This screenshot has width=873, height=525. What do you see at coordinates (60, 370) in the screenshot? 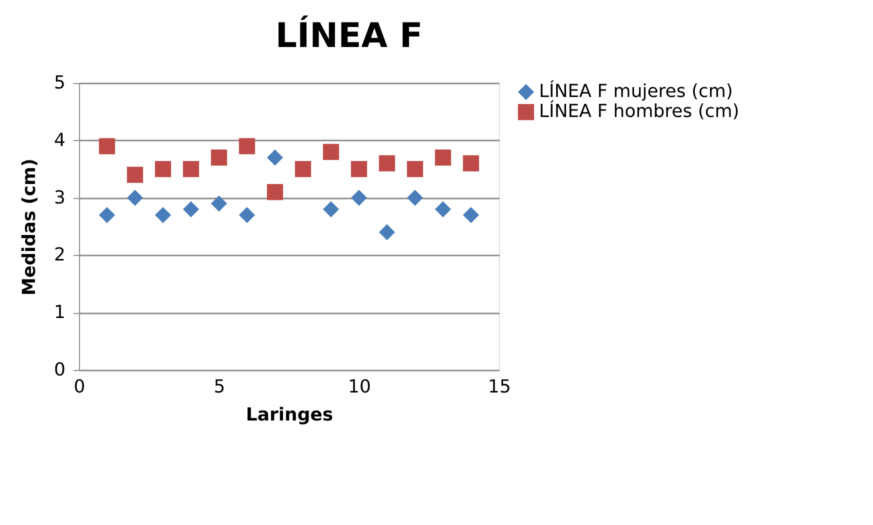
I see `y-tick-label: 0` at bounding box center [60, 370].